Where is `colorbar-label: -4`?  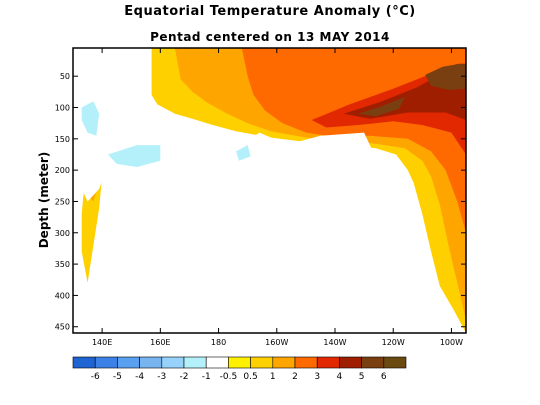
colorbar-label: -4 is located at coordinates (139, 377).